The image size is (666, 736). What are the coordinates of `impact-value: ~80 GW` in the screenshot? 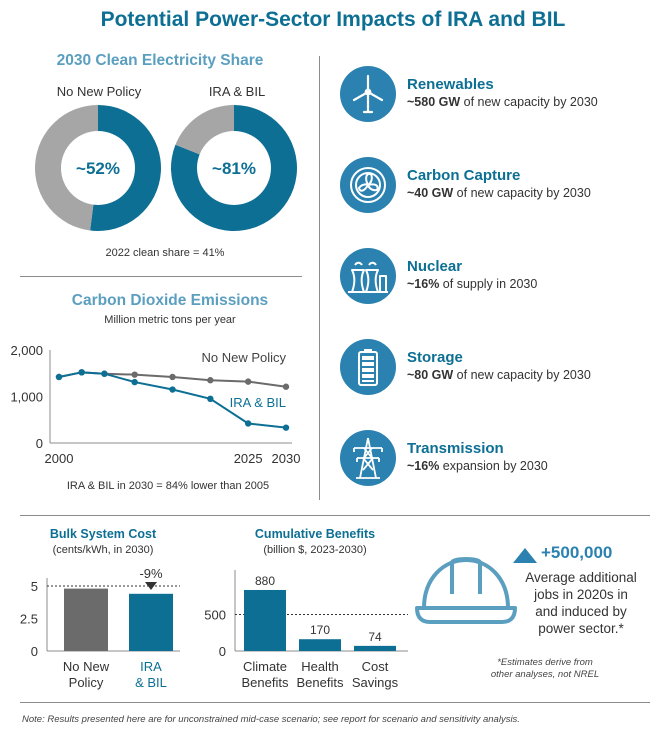 It's located at (430, 375).